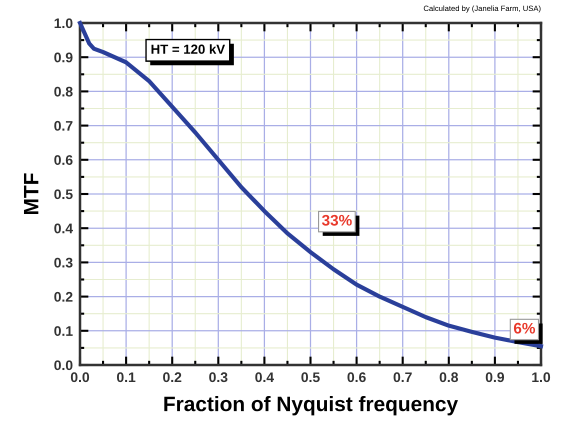 Image resolution: width=564 pixels, height=433 pixels. What do you see at coordinates (63, 263) in the screenshot?
I see `y-tick-label: 0.3` at bounding box center [63, 263].